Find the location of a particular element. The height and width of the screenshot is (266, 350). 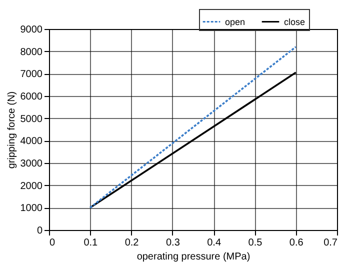

y-tick-label: 3000 is located at coordinates (31, 164).